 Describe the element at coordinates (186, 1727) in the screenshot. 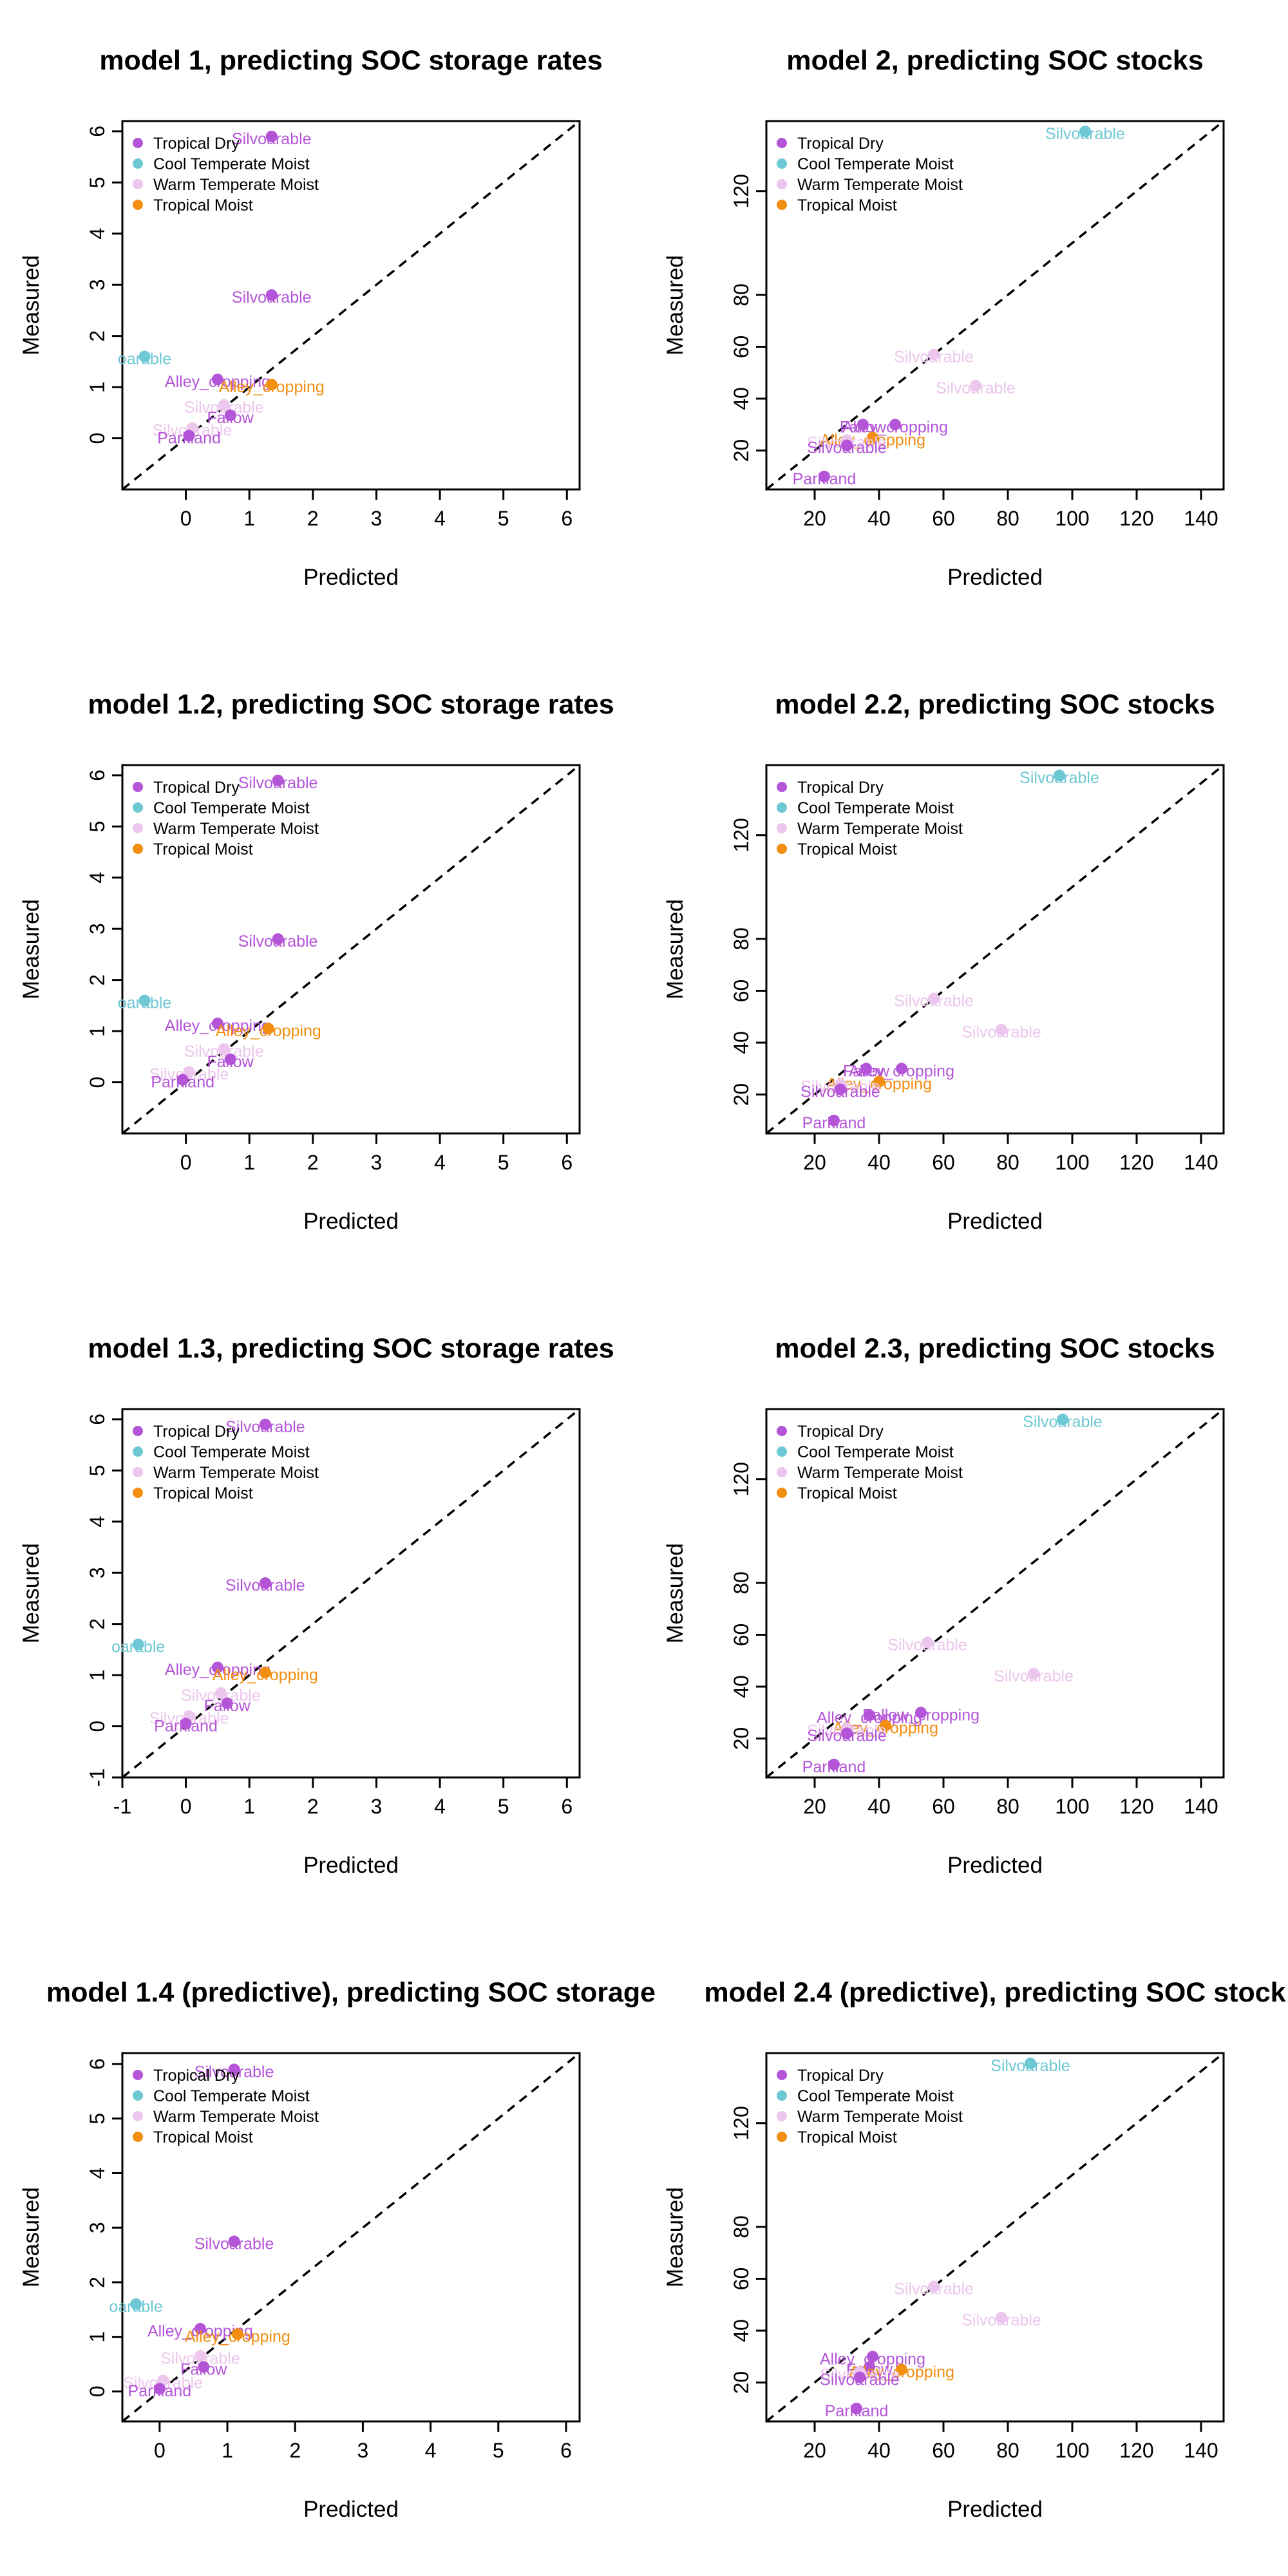

I see `data-point-label: Parkland` at that location.